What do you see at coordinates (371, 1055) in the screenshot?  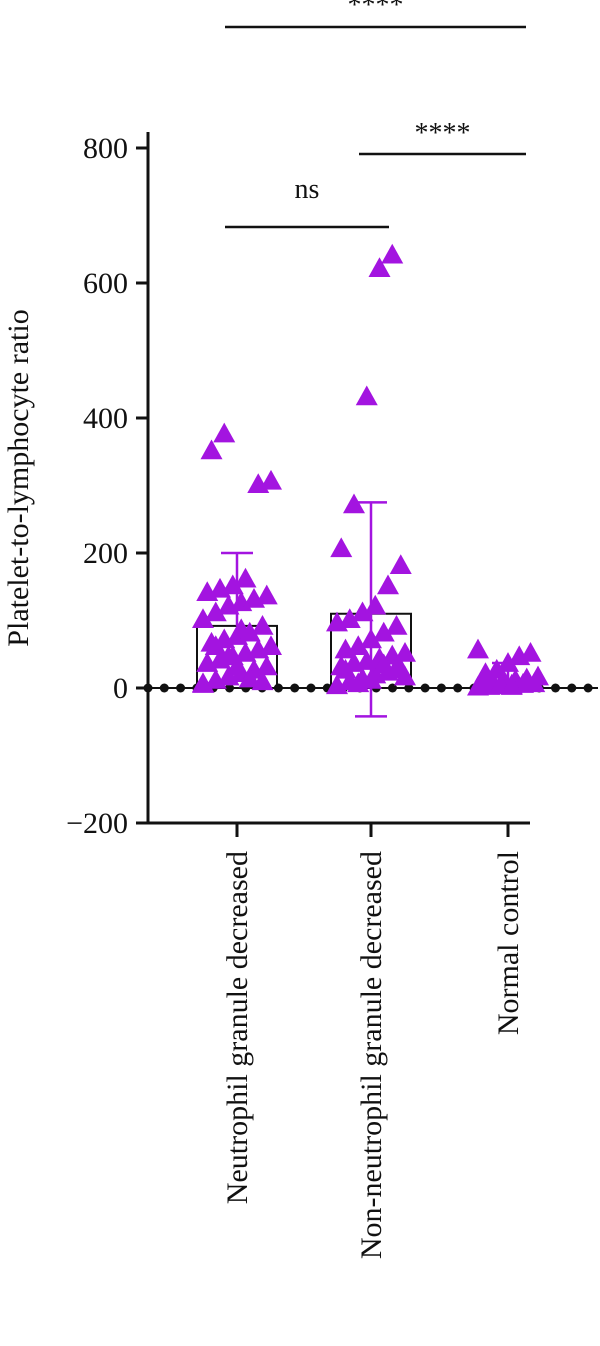 I see `x-category-label: Non-neutrophil granule decreased` at bounding box center [371, 1055].